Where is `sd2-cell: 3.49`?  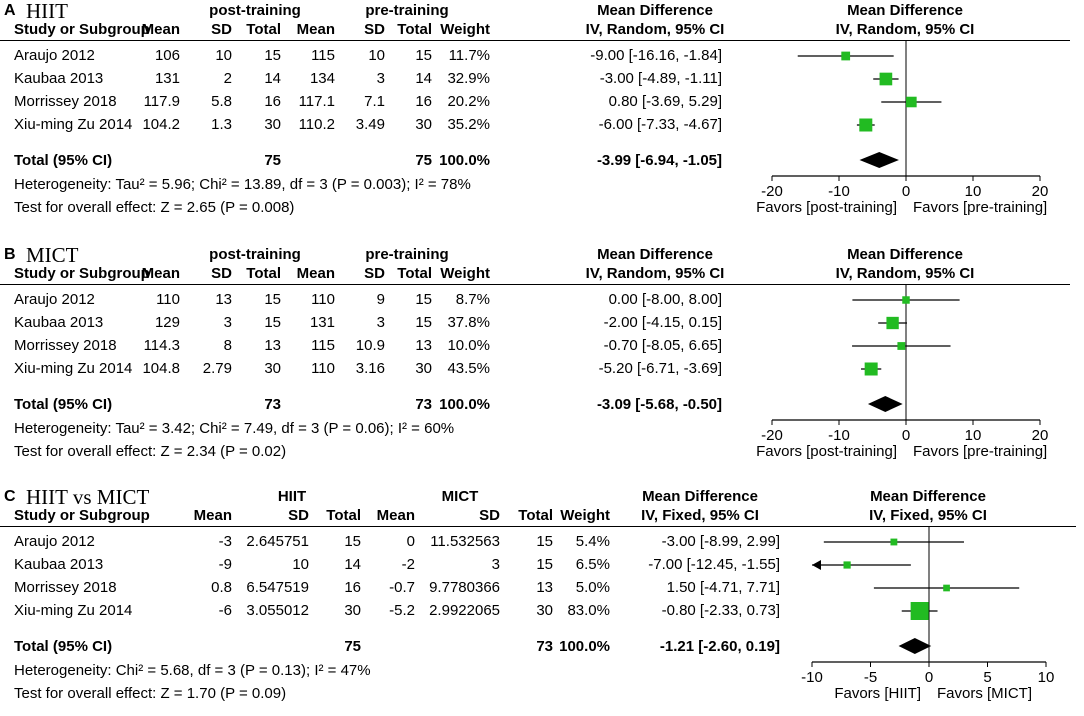
sd2-cell: 3.49 is located at coordinates (370, 124).